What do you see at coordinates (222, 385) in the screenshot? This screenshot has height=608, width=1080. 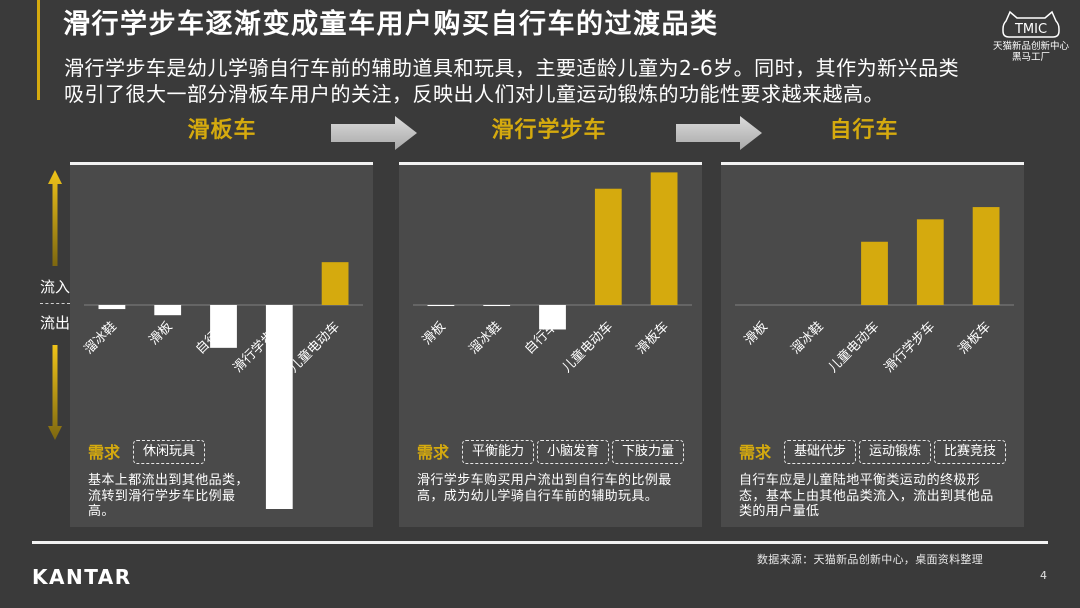 I see `chart-scooter: 溜冰鞋滑板自行车滑行学步车儿童电动车` at bounding box center [222, 385].